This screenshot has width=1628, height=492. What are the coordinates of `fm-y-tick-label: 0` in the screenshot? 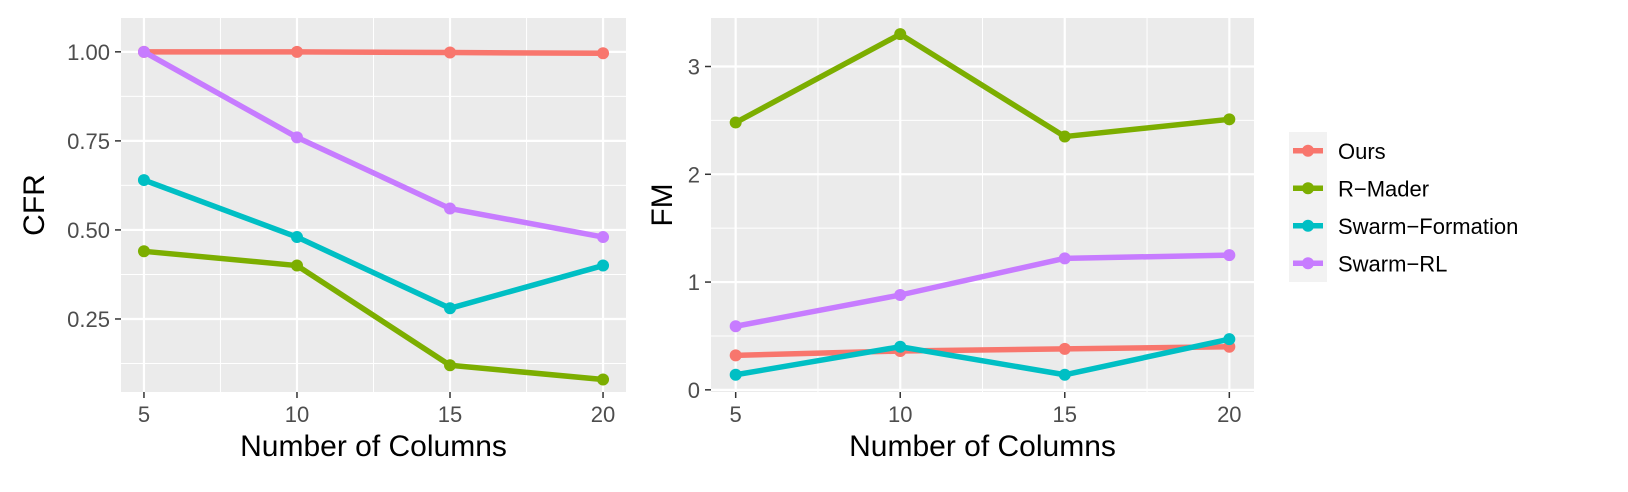 It's located at (694, 390).